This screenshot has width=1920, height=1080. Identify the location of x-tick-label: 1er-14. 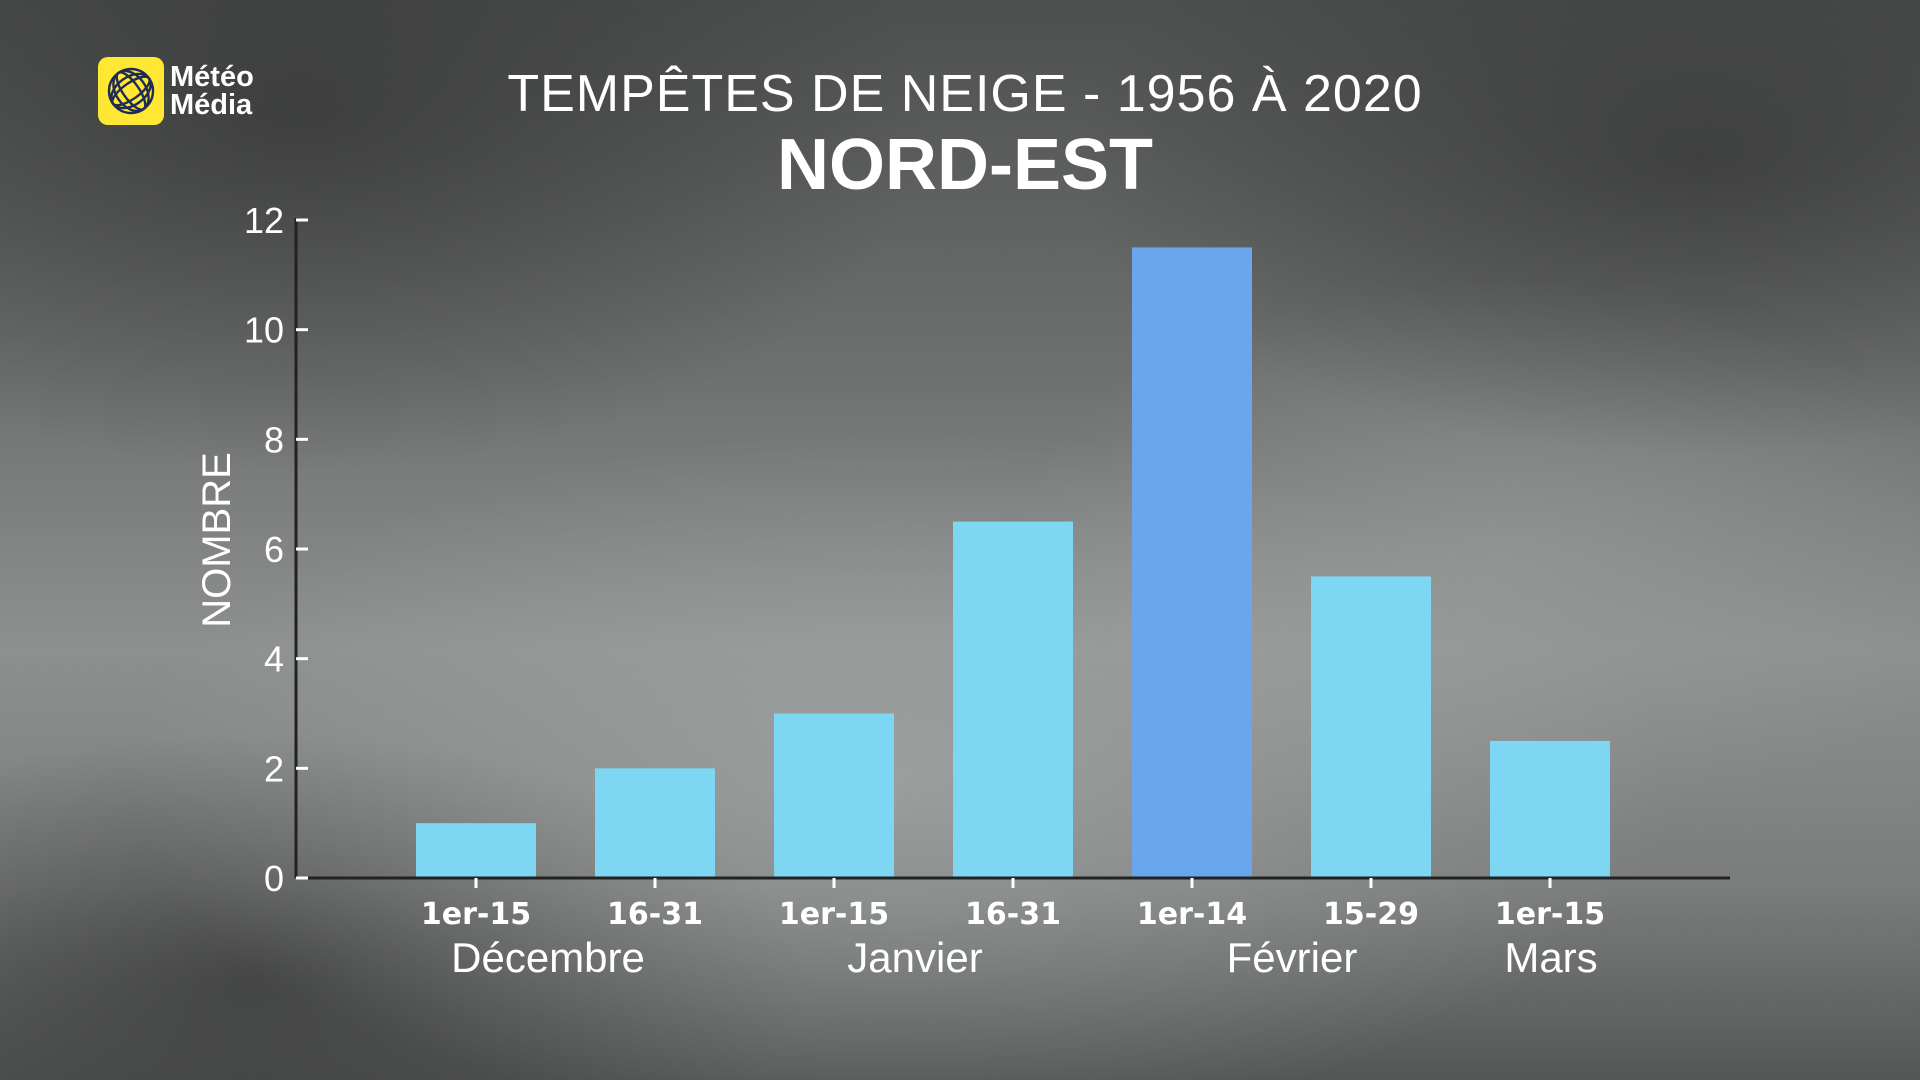
(1192, 914).